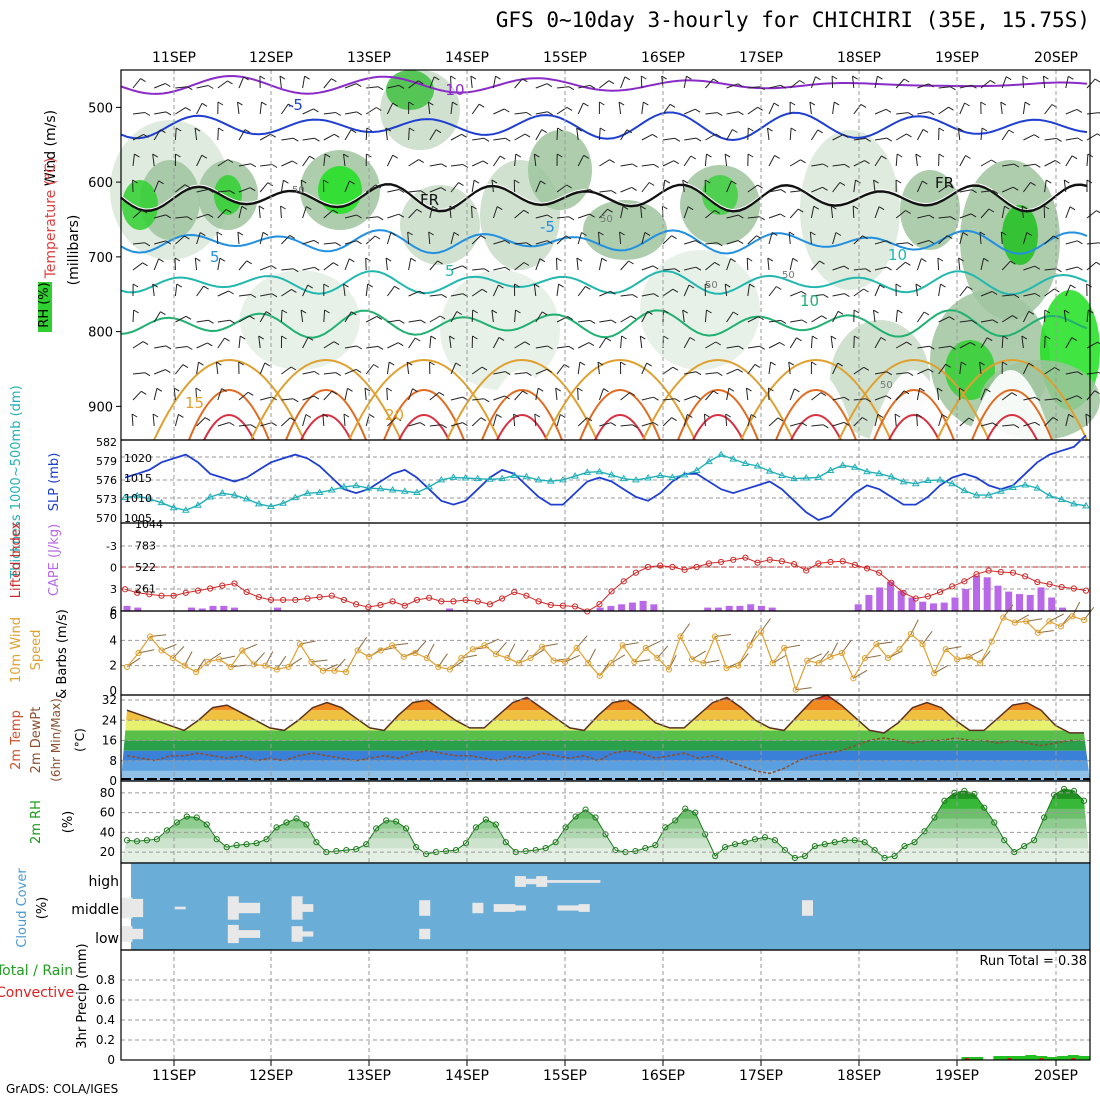  I want to click on precip-tick: 0.4, so click(105, 1020).